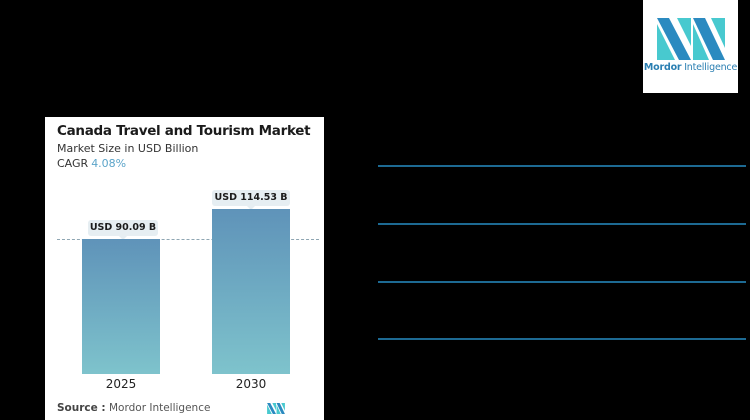  I want to click on cagr: CAGR 4.08%, so click(91, 163).